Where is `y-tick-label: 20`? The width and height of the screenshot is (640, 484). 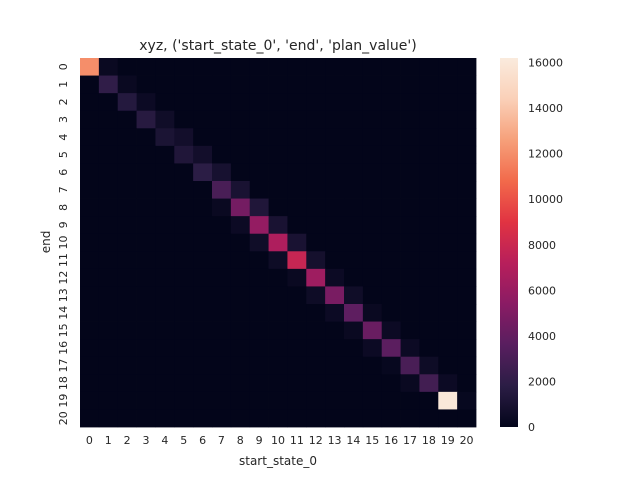 y-tick-label: 20 is located at coordinates (63, 418).